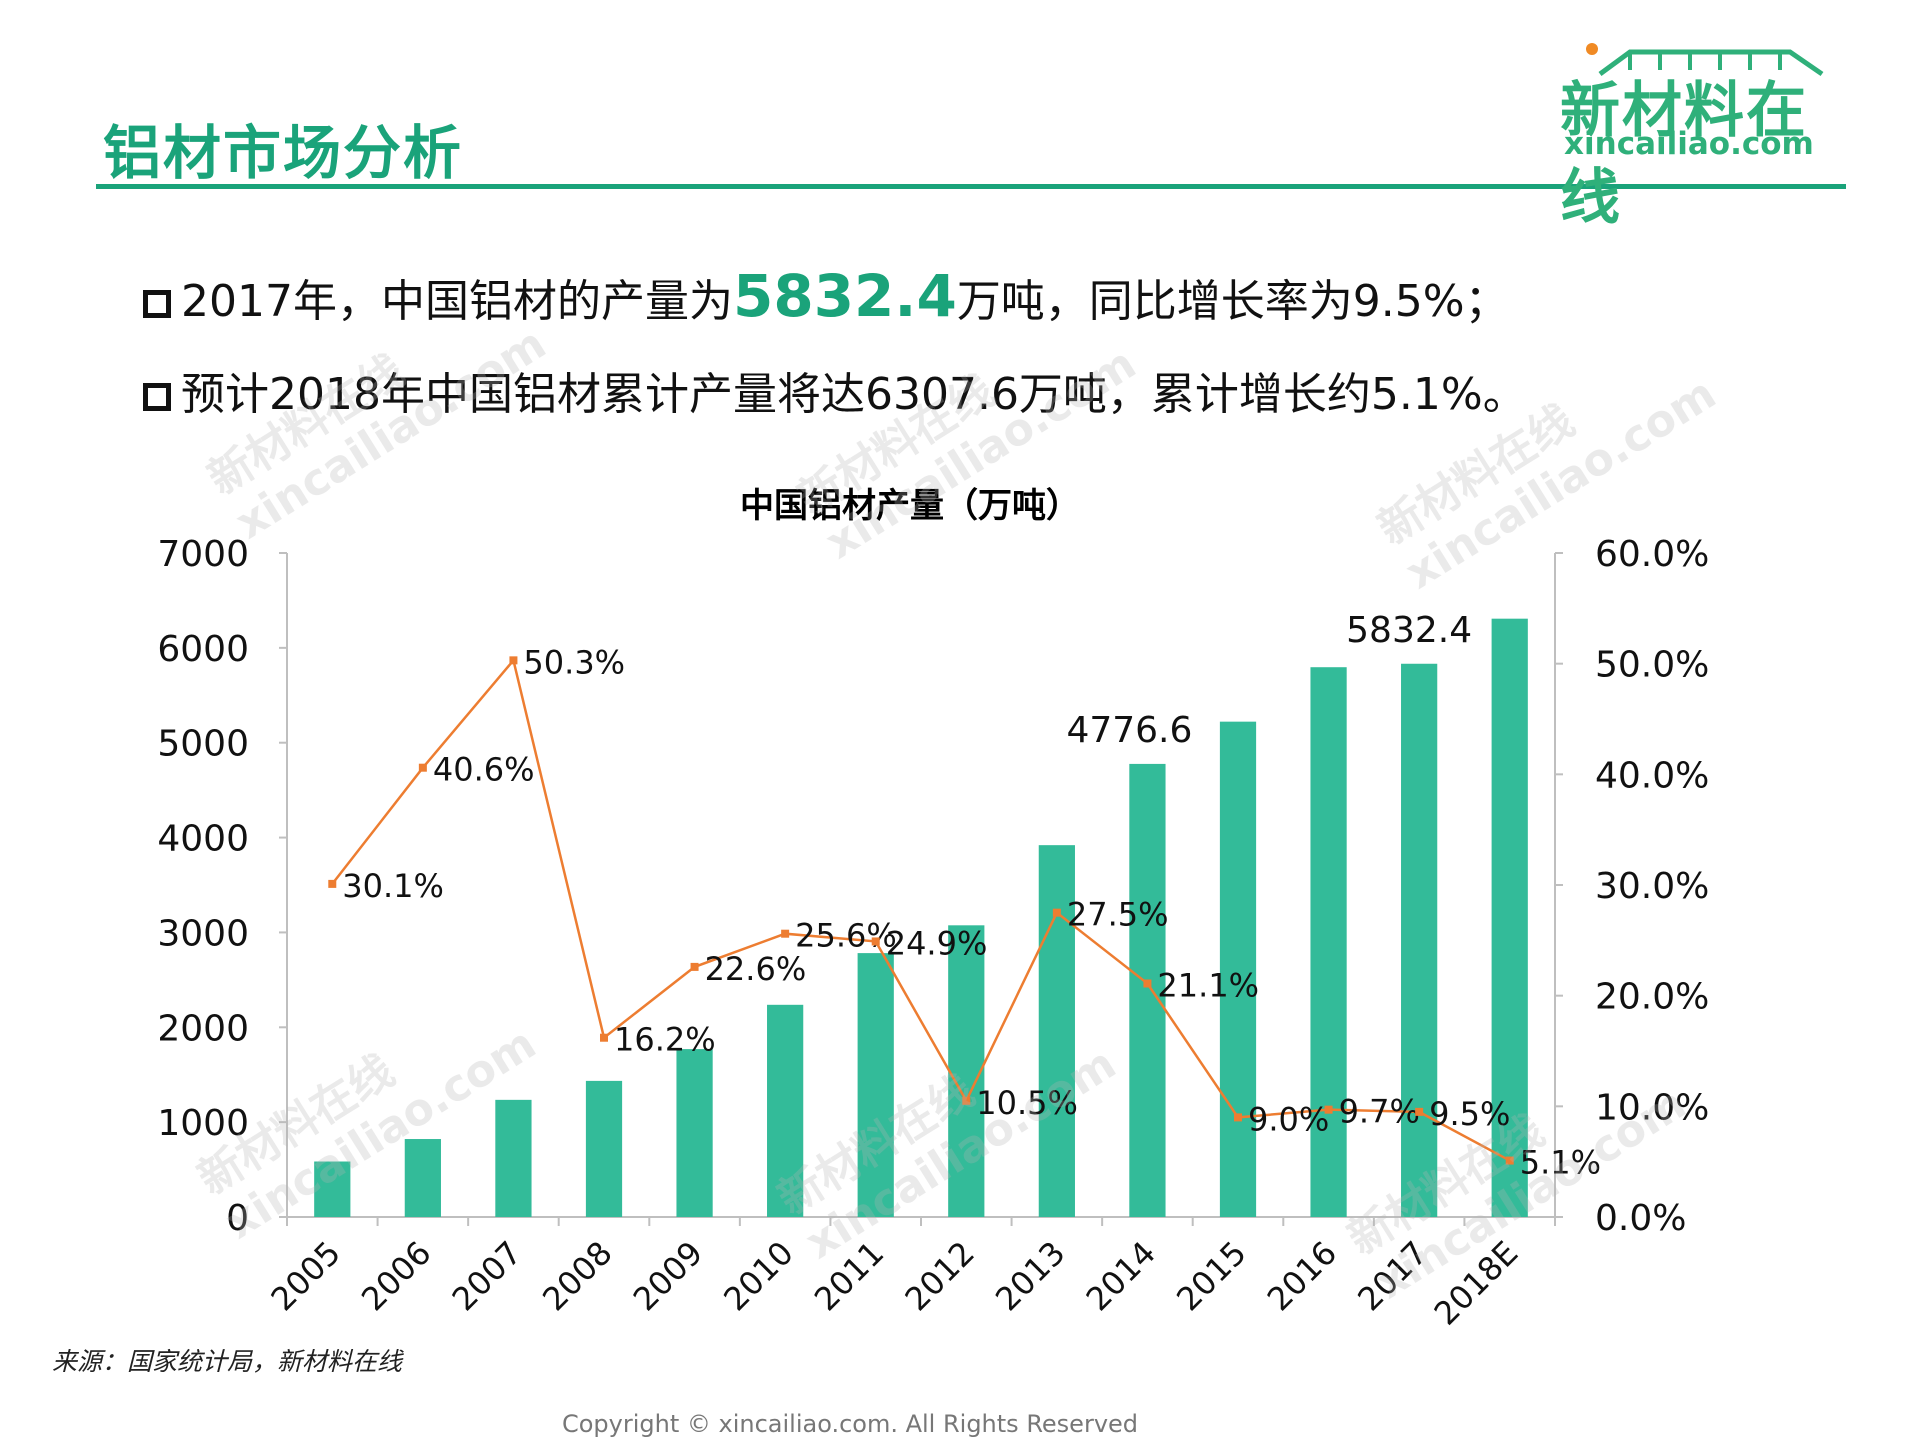 The height and width of the screenshot is (1440, 1920). I want to click on bullet-text: 2017年，中国铝材的产量为, so click(457, 301).